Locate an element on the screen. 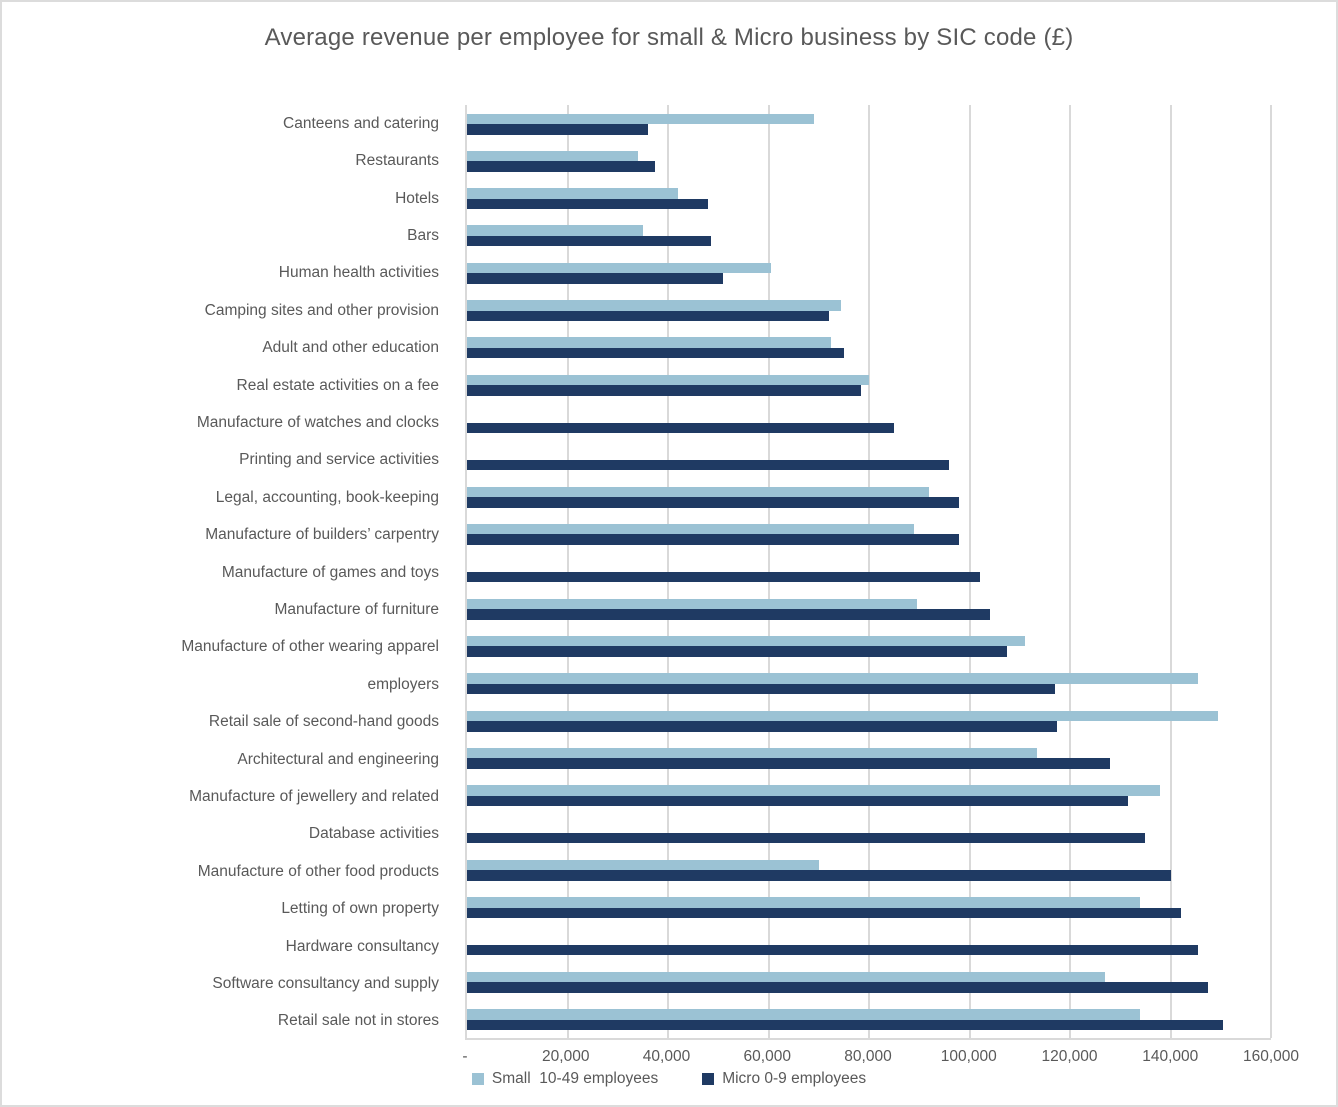 Image resolution: width=1338 pixels, height=1107 pixels. category-label: Letting of own property is located at coordinates (360, 909).